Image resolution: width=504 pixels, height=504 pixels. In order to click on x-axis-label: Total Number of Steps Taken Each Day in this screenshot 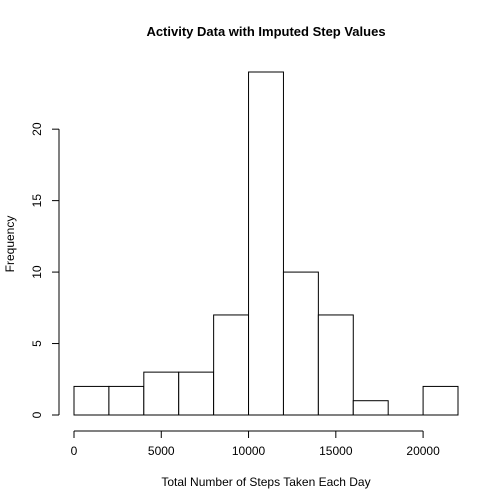, I will do `click(265, 482)`.